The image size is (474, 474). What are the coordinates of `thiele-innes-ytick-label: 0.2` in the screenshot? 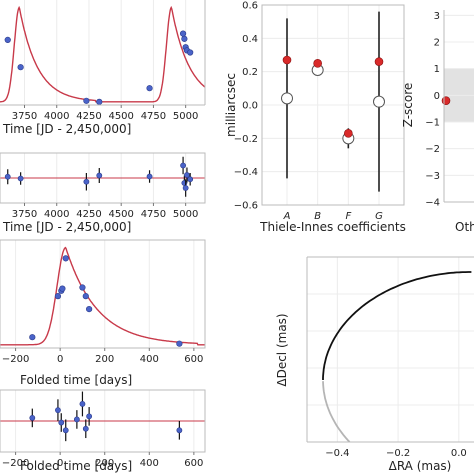 It's located at (250, 72).